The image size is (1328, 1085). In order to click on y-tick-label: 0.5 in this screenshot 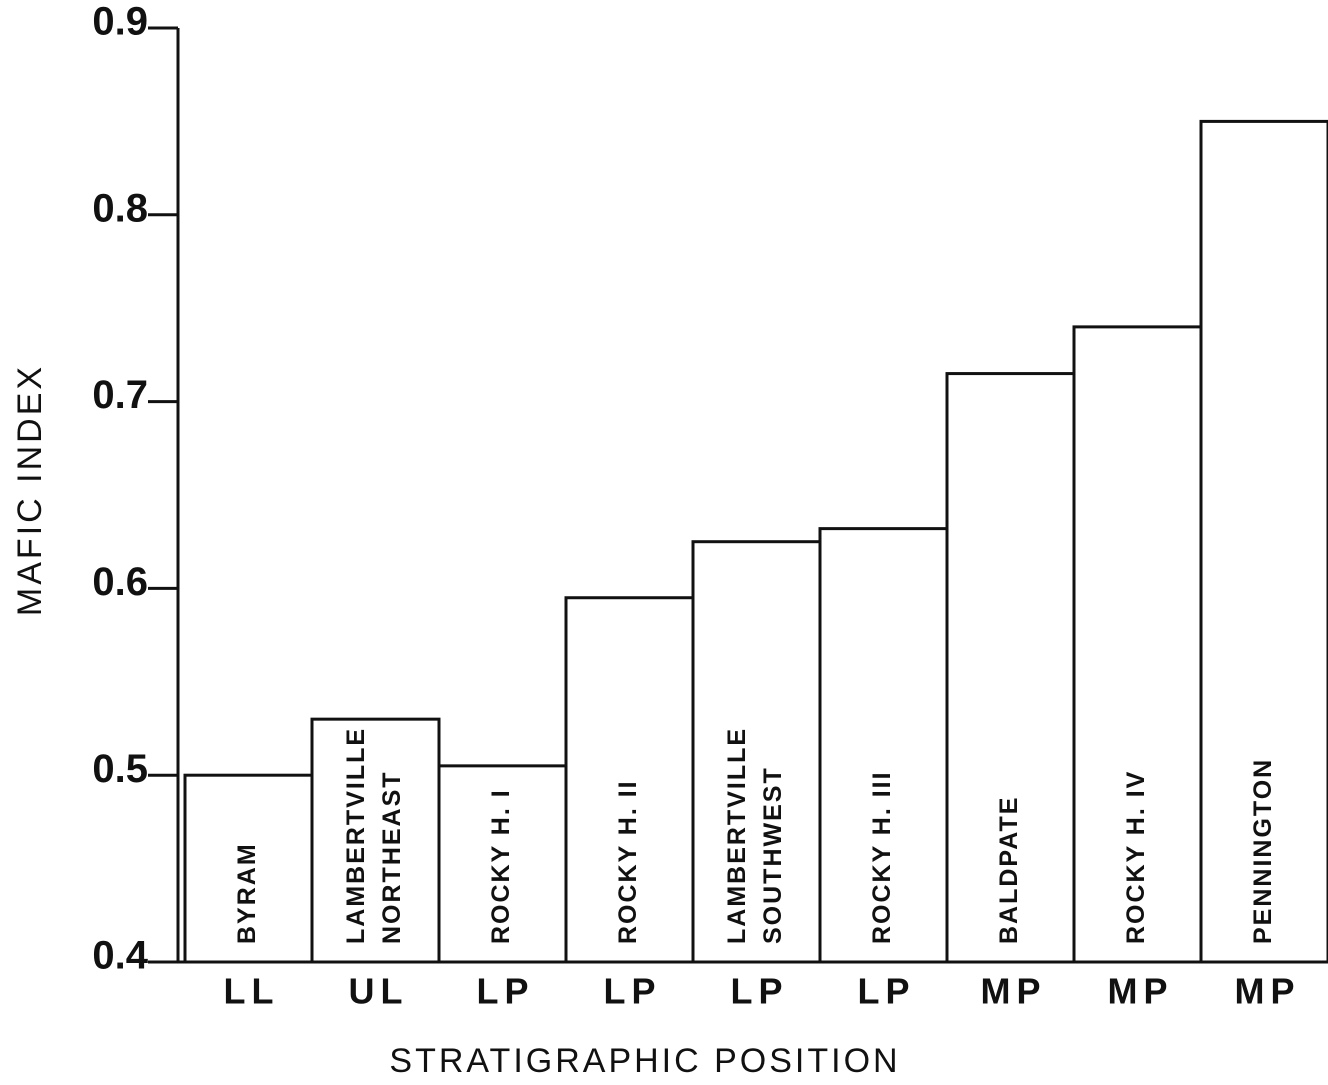, I will do `click(120, 769)`.